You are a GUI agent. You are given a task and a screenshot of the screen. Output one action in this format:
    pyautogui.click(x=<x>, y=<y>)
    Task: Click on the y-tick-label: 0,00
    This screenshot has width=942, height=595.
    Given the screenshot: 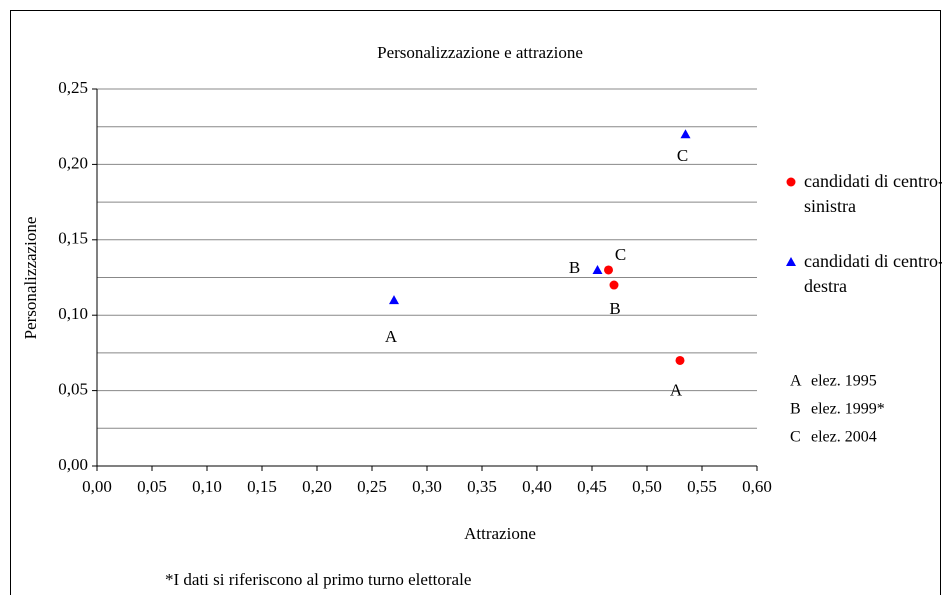 What is the action you would take?
    pyautogui.click(x=73, y=464)
    